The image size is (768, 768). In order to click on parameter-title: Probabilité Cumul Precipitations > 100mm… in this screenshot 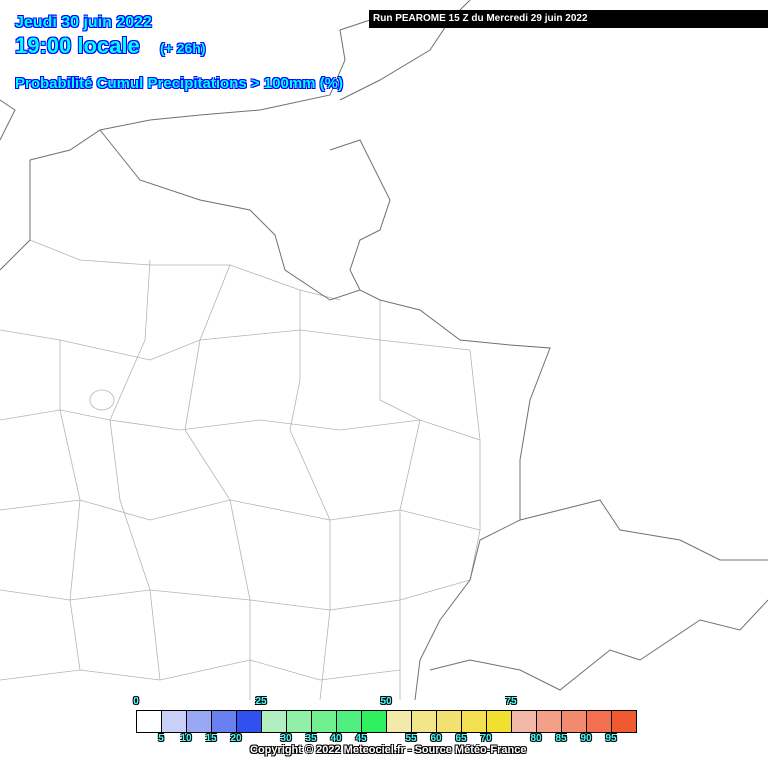, I will do `click(179, 83)`.